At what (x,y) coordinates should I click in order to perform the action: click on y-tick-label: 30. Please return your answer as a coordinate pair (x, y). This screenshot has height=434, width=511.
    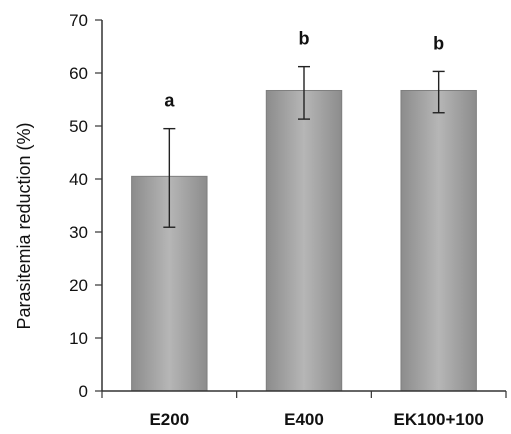
    Looking at the image, I should click on (78, 232).